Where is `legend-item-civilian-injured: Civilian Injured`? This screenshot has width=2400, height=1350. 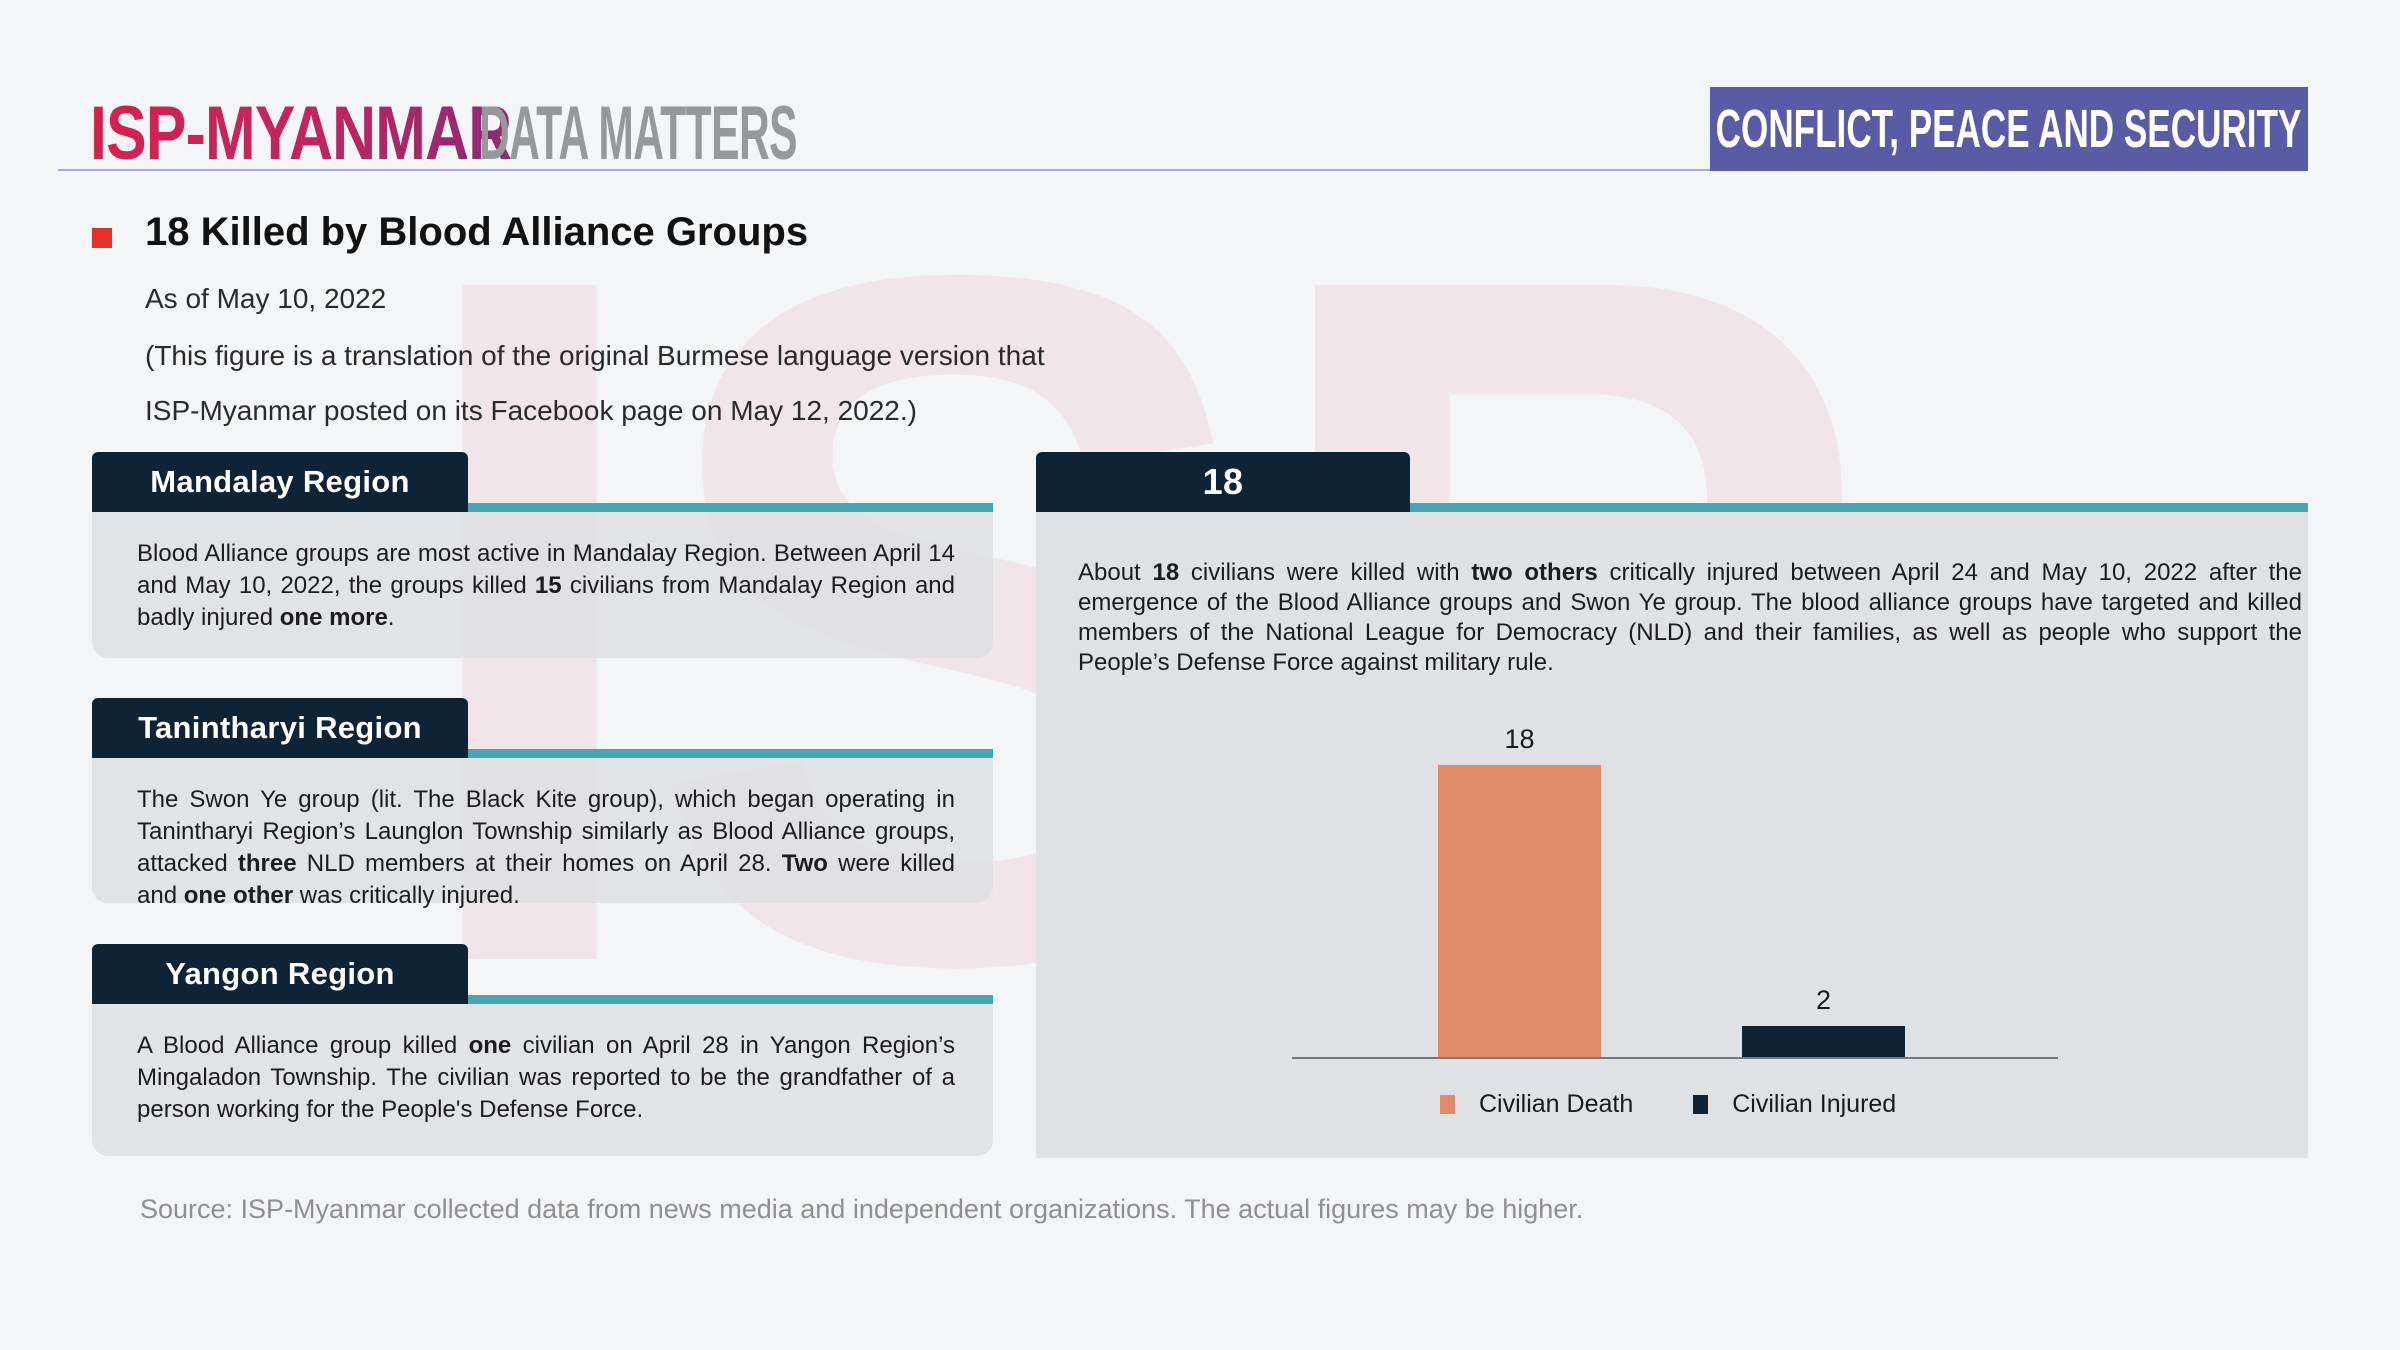 legend-item-civilian-injured: Civilian Injured is located at coordinates (1794, 1104).